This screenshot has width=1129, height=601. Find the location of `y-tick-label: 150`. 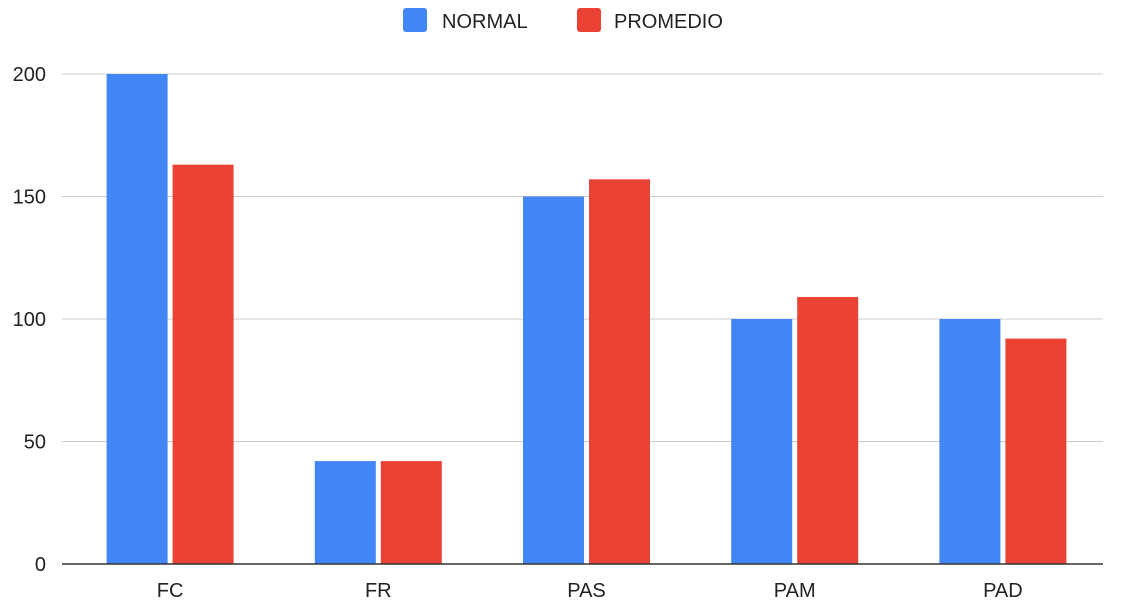

y-tick-label: 150 is located at coordinates (29, 198).